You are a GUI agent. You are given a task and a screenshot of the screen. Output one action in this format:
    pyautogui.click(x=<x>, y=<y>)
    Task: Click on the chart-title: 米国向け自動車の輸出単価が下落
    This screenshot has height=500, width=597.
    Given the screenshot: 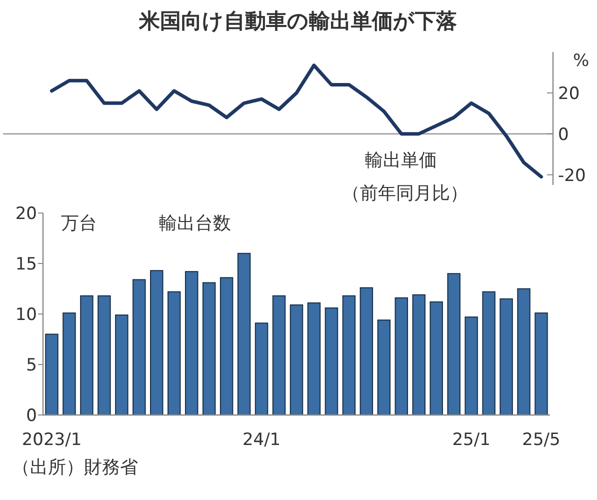 What is the action you would take?
    pyautogui.click(x=297, y=21)
    